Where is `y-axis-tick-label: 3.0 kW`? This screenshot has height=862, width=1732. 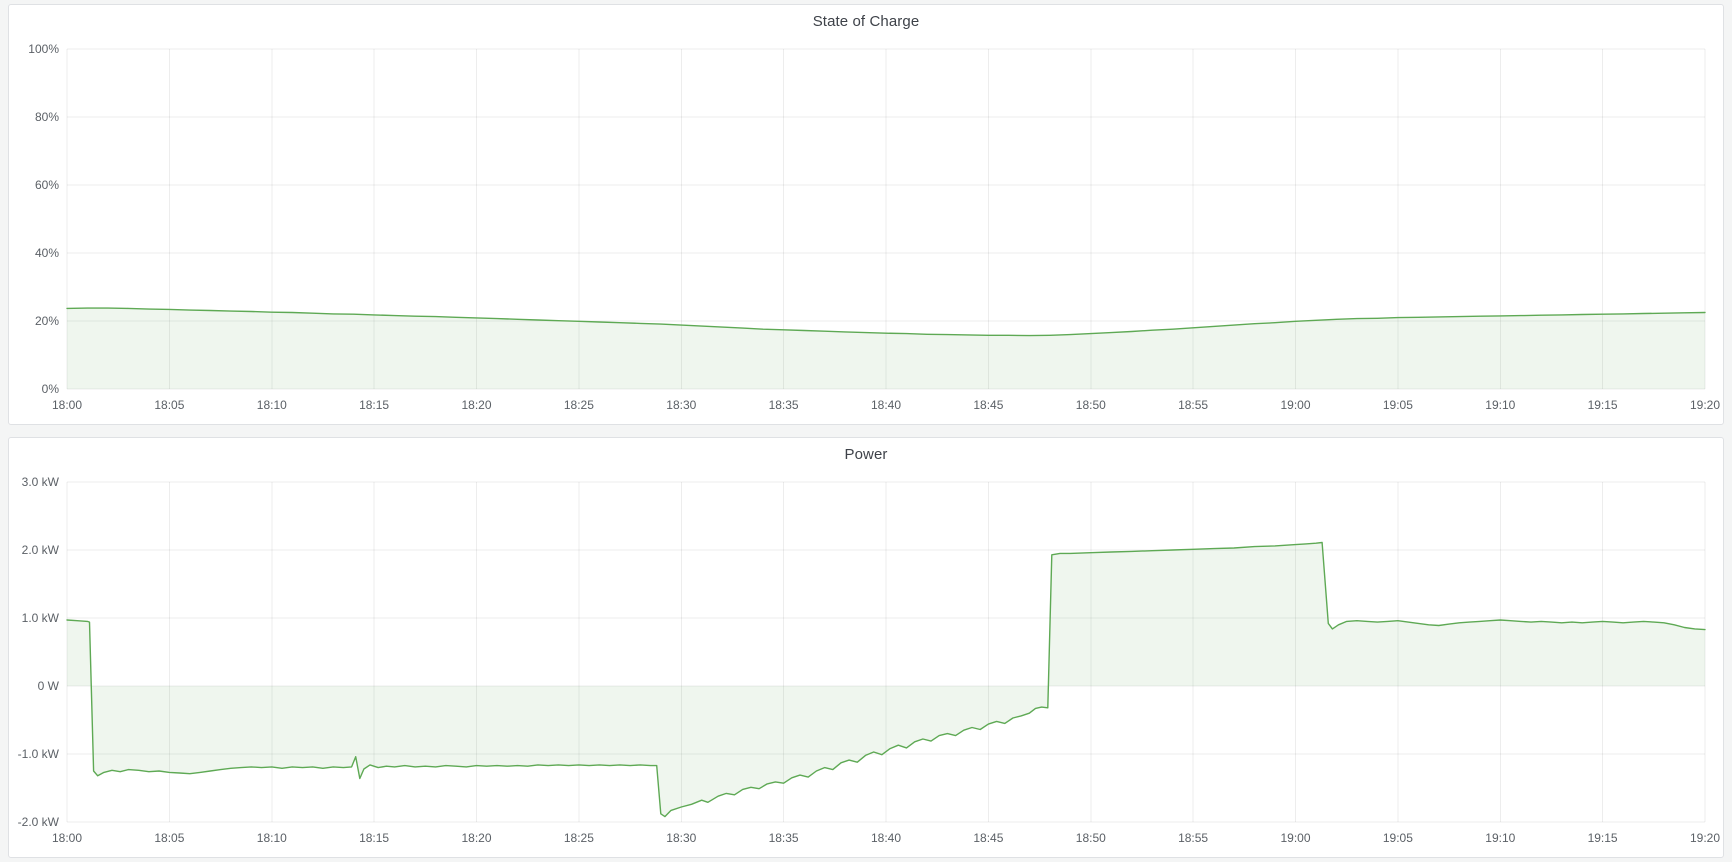
y-axis-tick-label: 3.0 kW is located at coordinates (41, 482).